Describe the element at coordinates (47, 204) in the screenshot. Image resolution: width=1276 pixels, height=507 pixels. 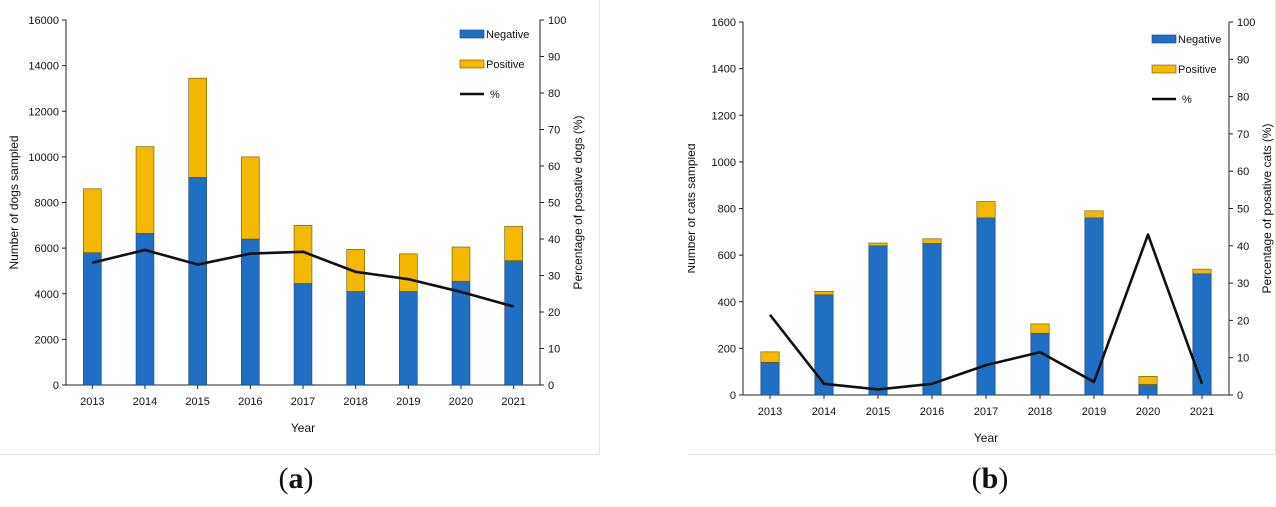
I see `chart-a-left-tick-label: 8000` at that location.